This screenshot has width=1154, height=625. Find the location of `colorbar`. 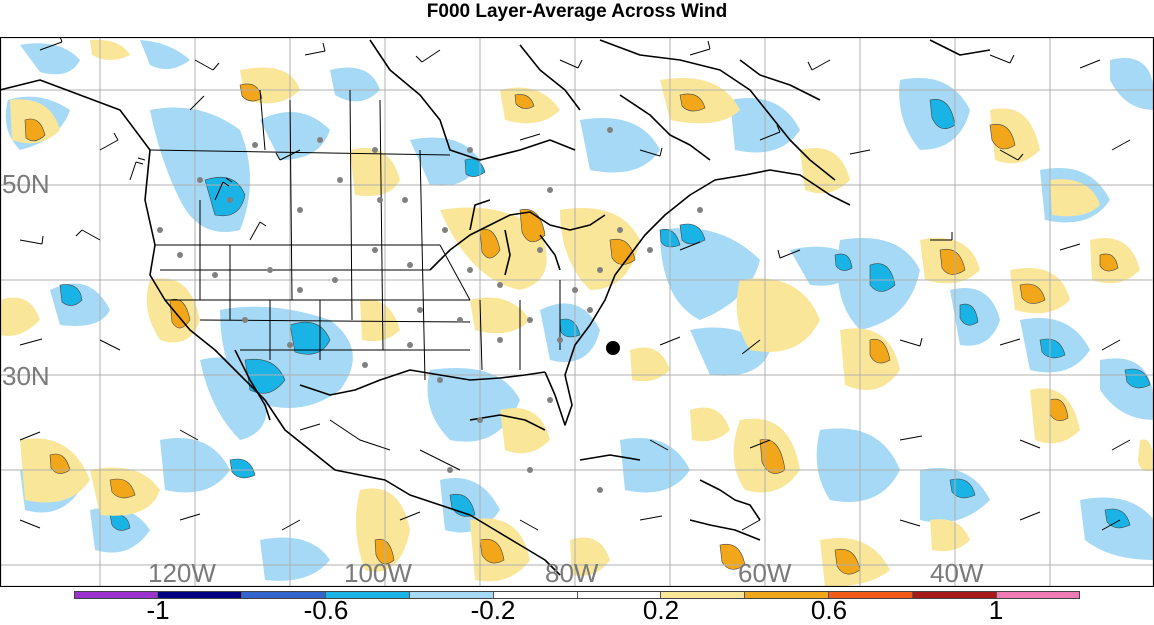

colorbar is located at coordinates (577, 595).